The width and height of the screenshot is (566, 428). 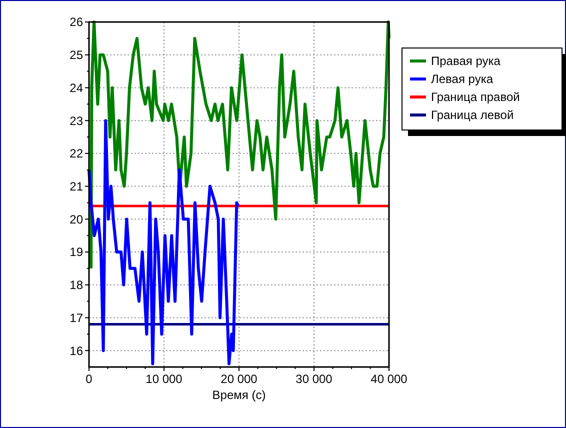 I want to click on y-tick-label: 17, so click(x=77, y=317).